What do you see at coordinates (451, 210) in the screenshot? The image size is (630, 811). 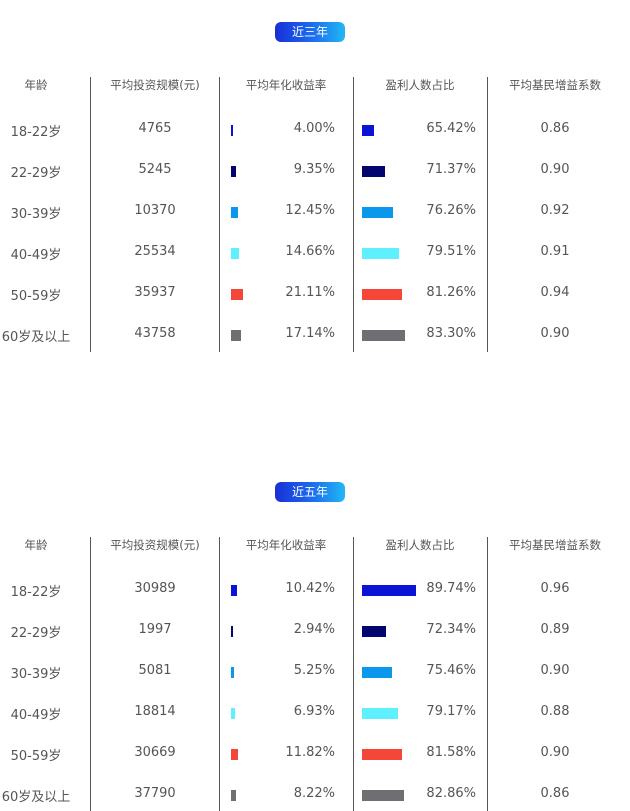 I see `win-ratio-value: 76.26%` at bounding box center [451, 210].